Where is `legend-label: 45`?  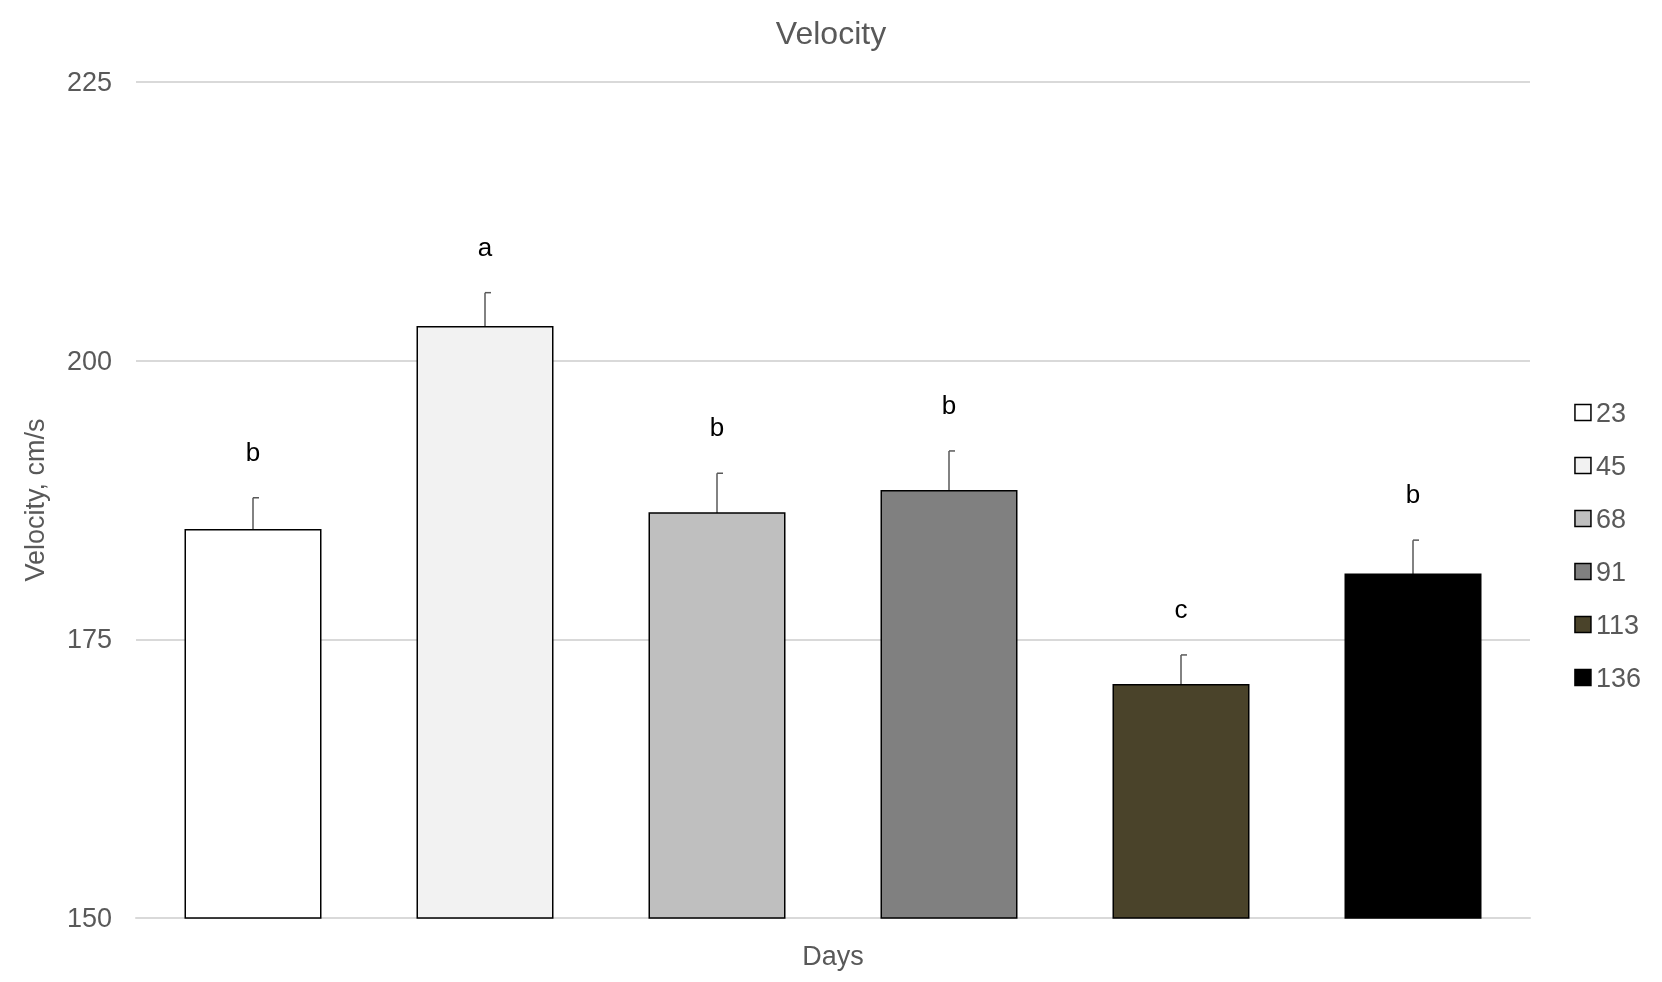
legend-label: 45 is located at coordinates (1610, 465).